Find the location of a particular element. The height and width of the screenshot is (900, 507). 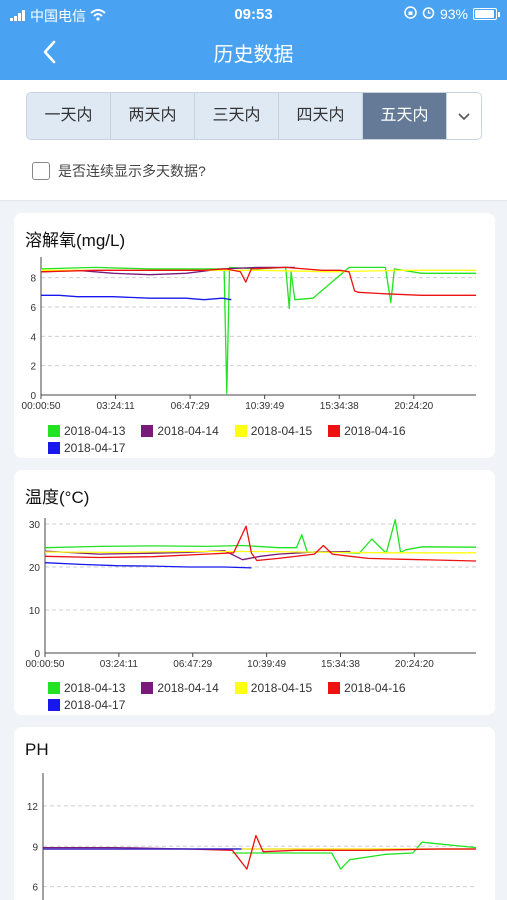

status-bar-right: 93% is located at coordinates (452, 14).